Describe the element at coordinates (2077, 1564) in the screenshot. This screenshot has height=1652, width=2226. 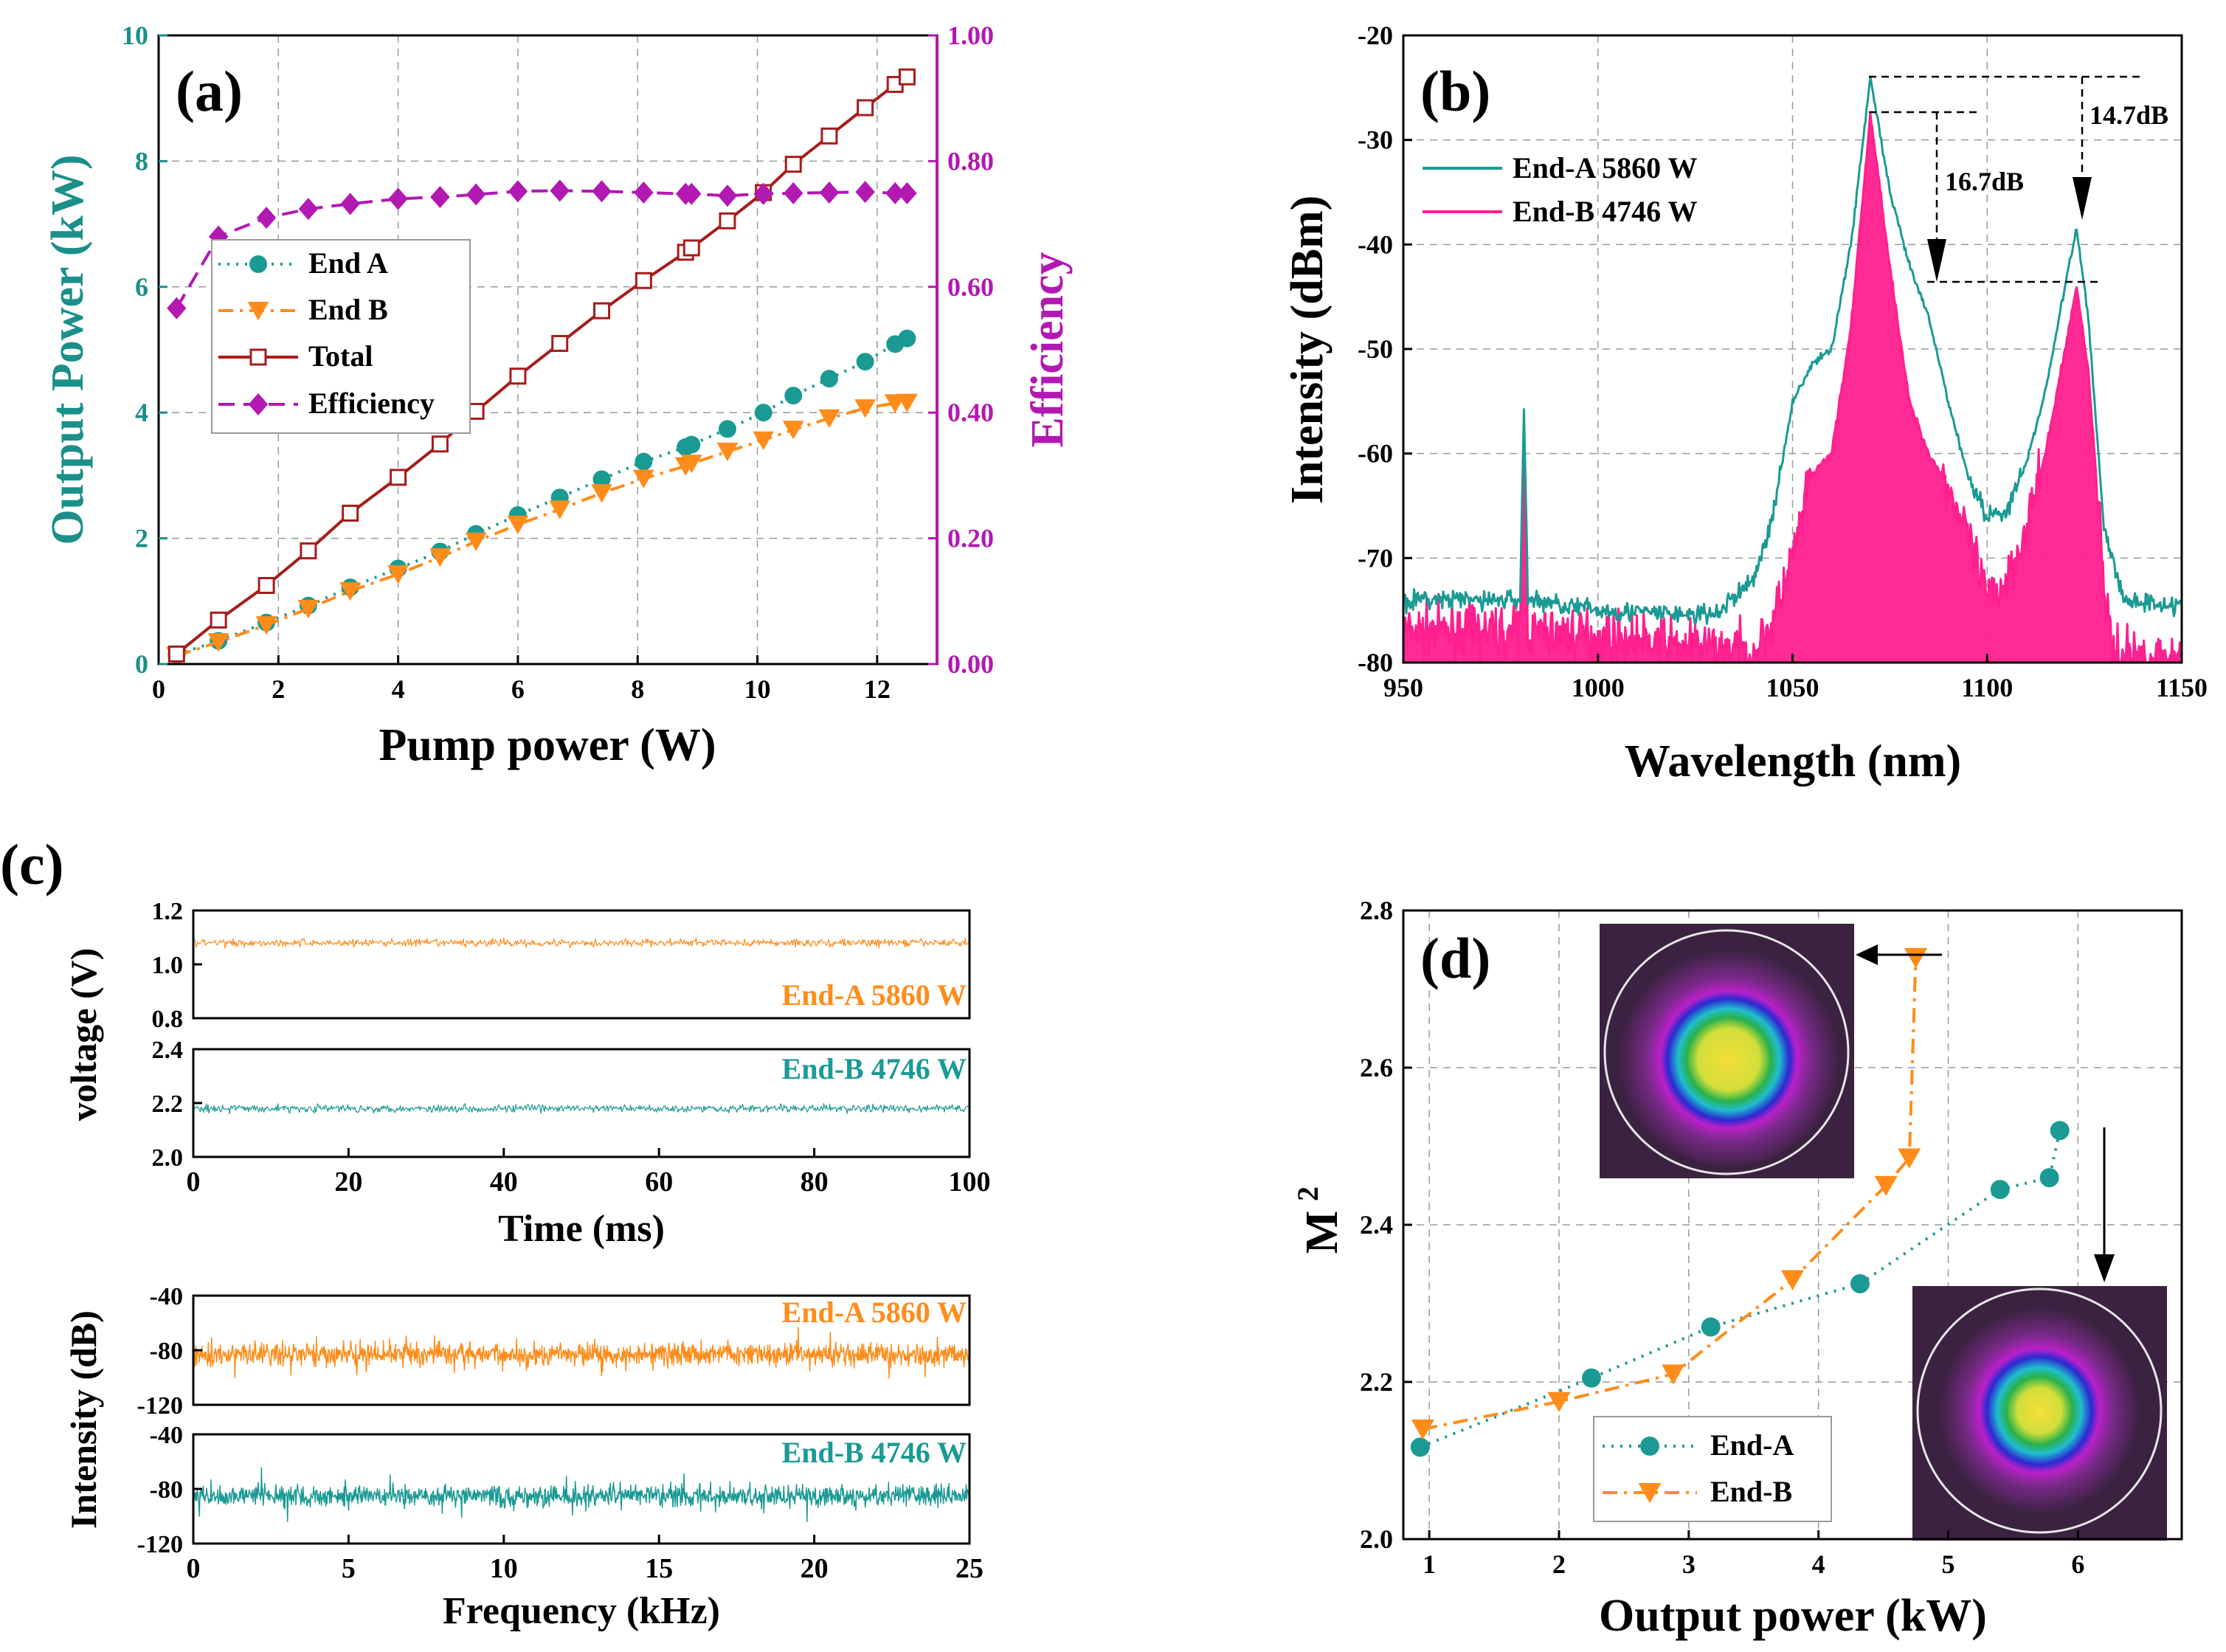
I see `d-x-tick-label: 6` at that location.